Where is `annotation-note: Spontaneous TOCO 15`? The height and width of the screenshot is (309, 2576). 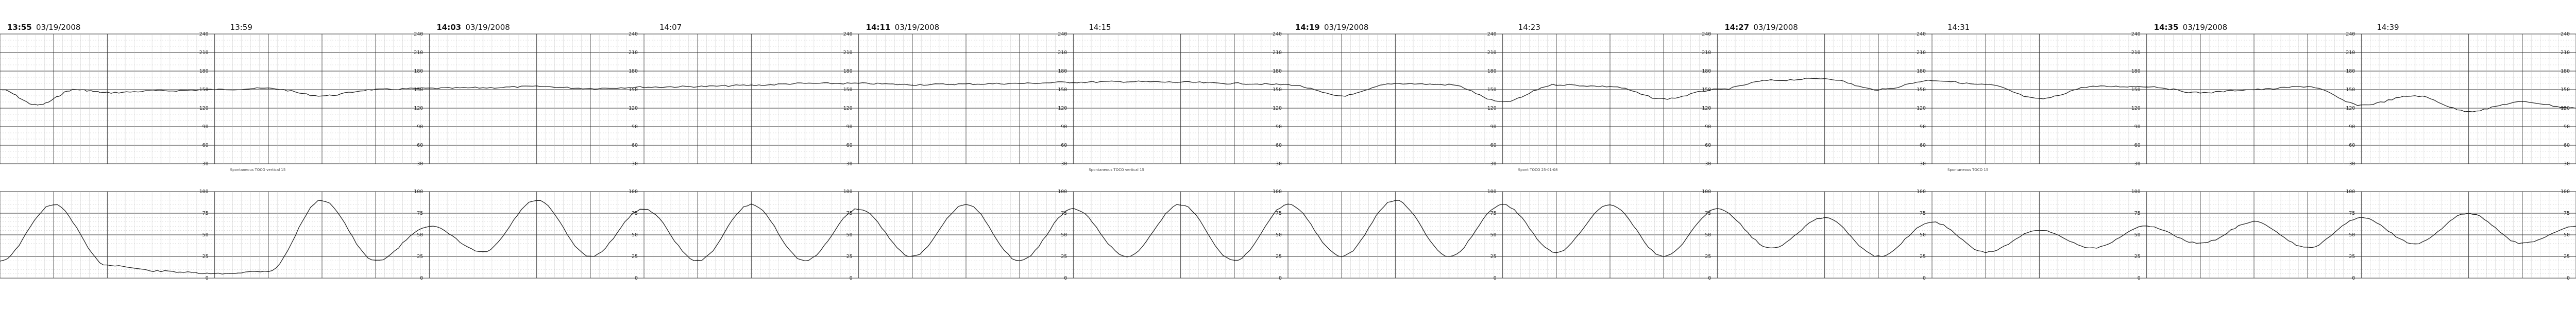
annotation-note: Spontaneous TOCO 15 is located at coordinates (1967, 170).